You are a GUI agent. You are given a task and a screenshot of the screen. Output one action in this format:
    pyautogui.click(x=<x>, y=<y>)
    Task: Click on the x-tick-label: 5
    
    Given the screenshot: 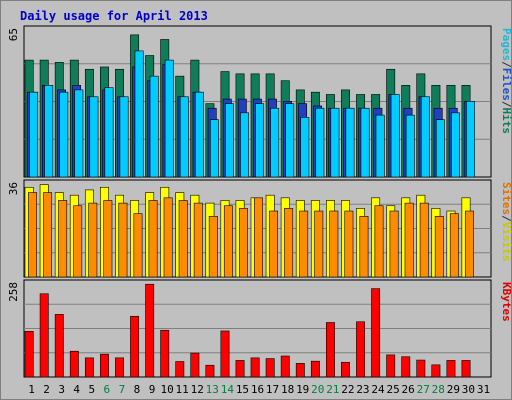 What is the action you would take?
    pyautogui.click(x=91, y=389)
    